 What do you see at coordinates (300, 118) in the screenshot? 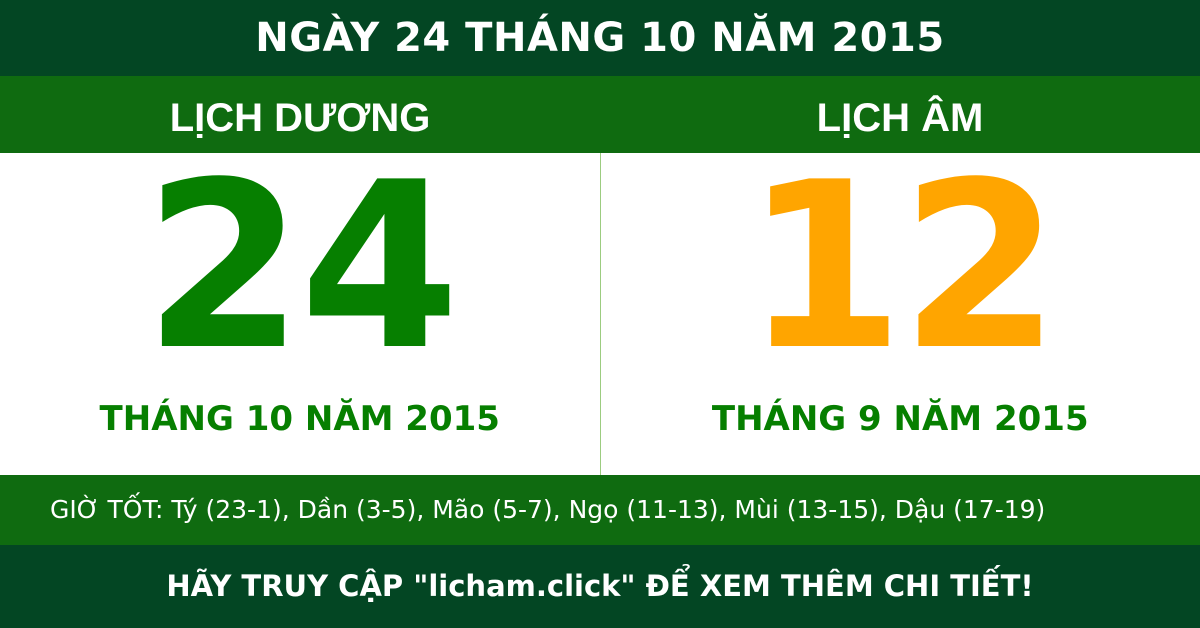
I see `solar-heading: LỊCH DƯƠNG` at bounding box center [300, 118].